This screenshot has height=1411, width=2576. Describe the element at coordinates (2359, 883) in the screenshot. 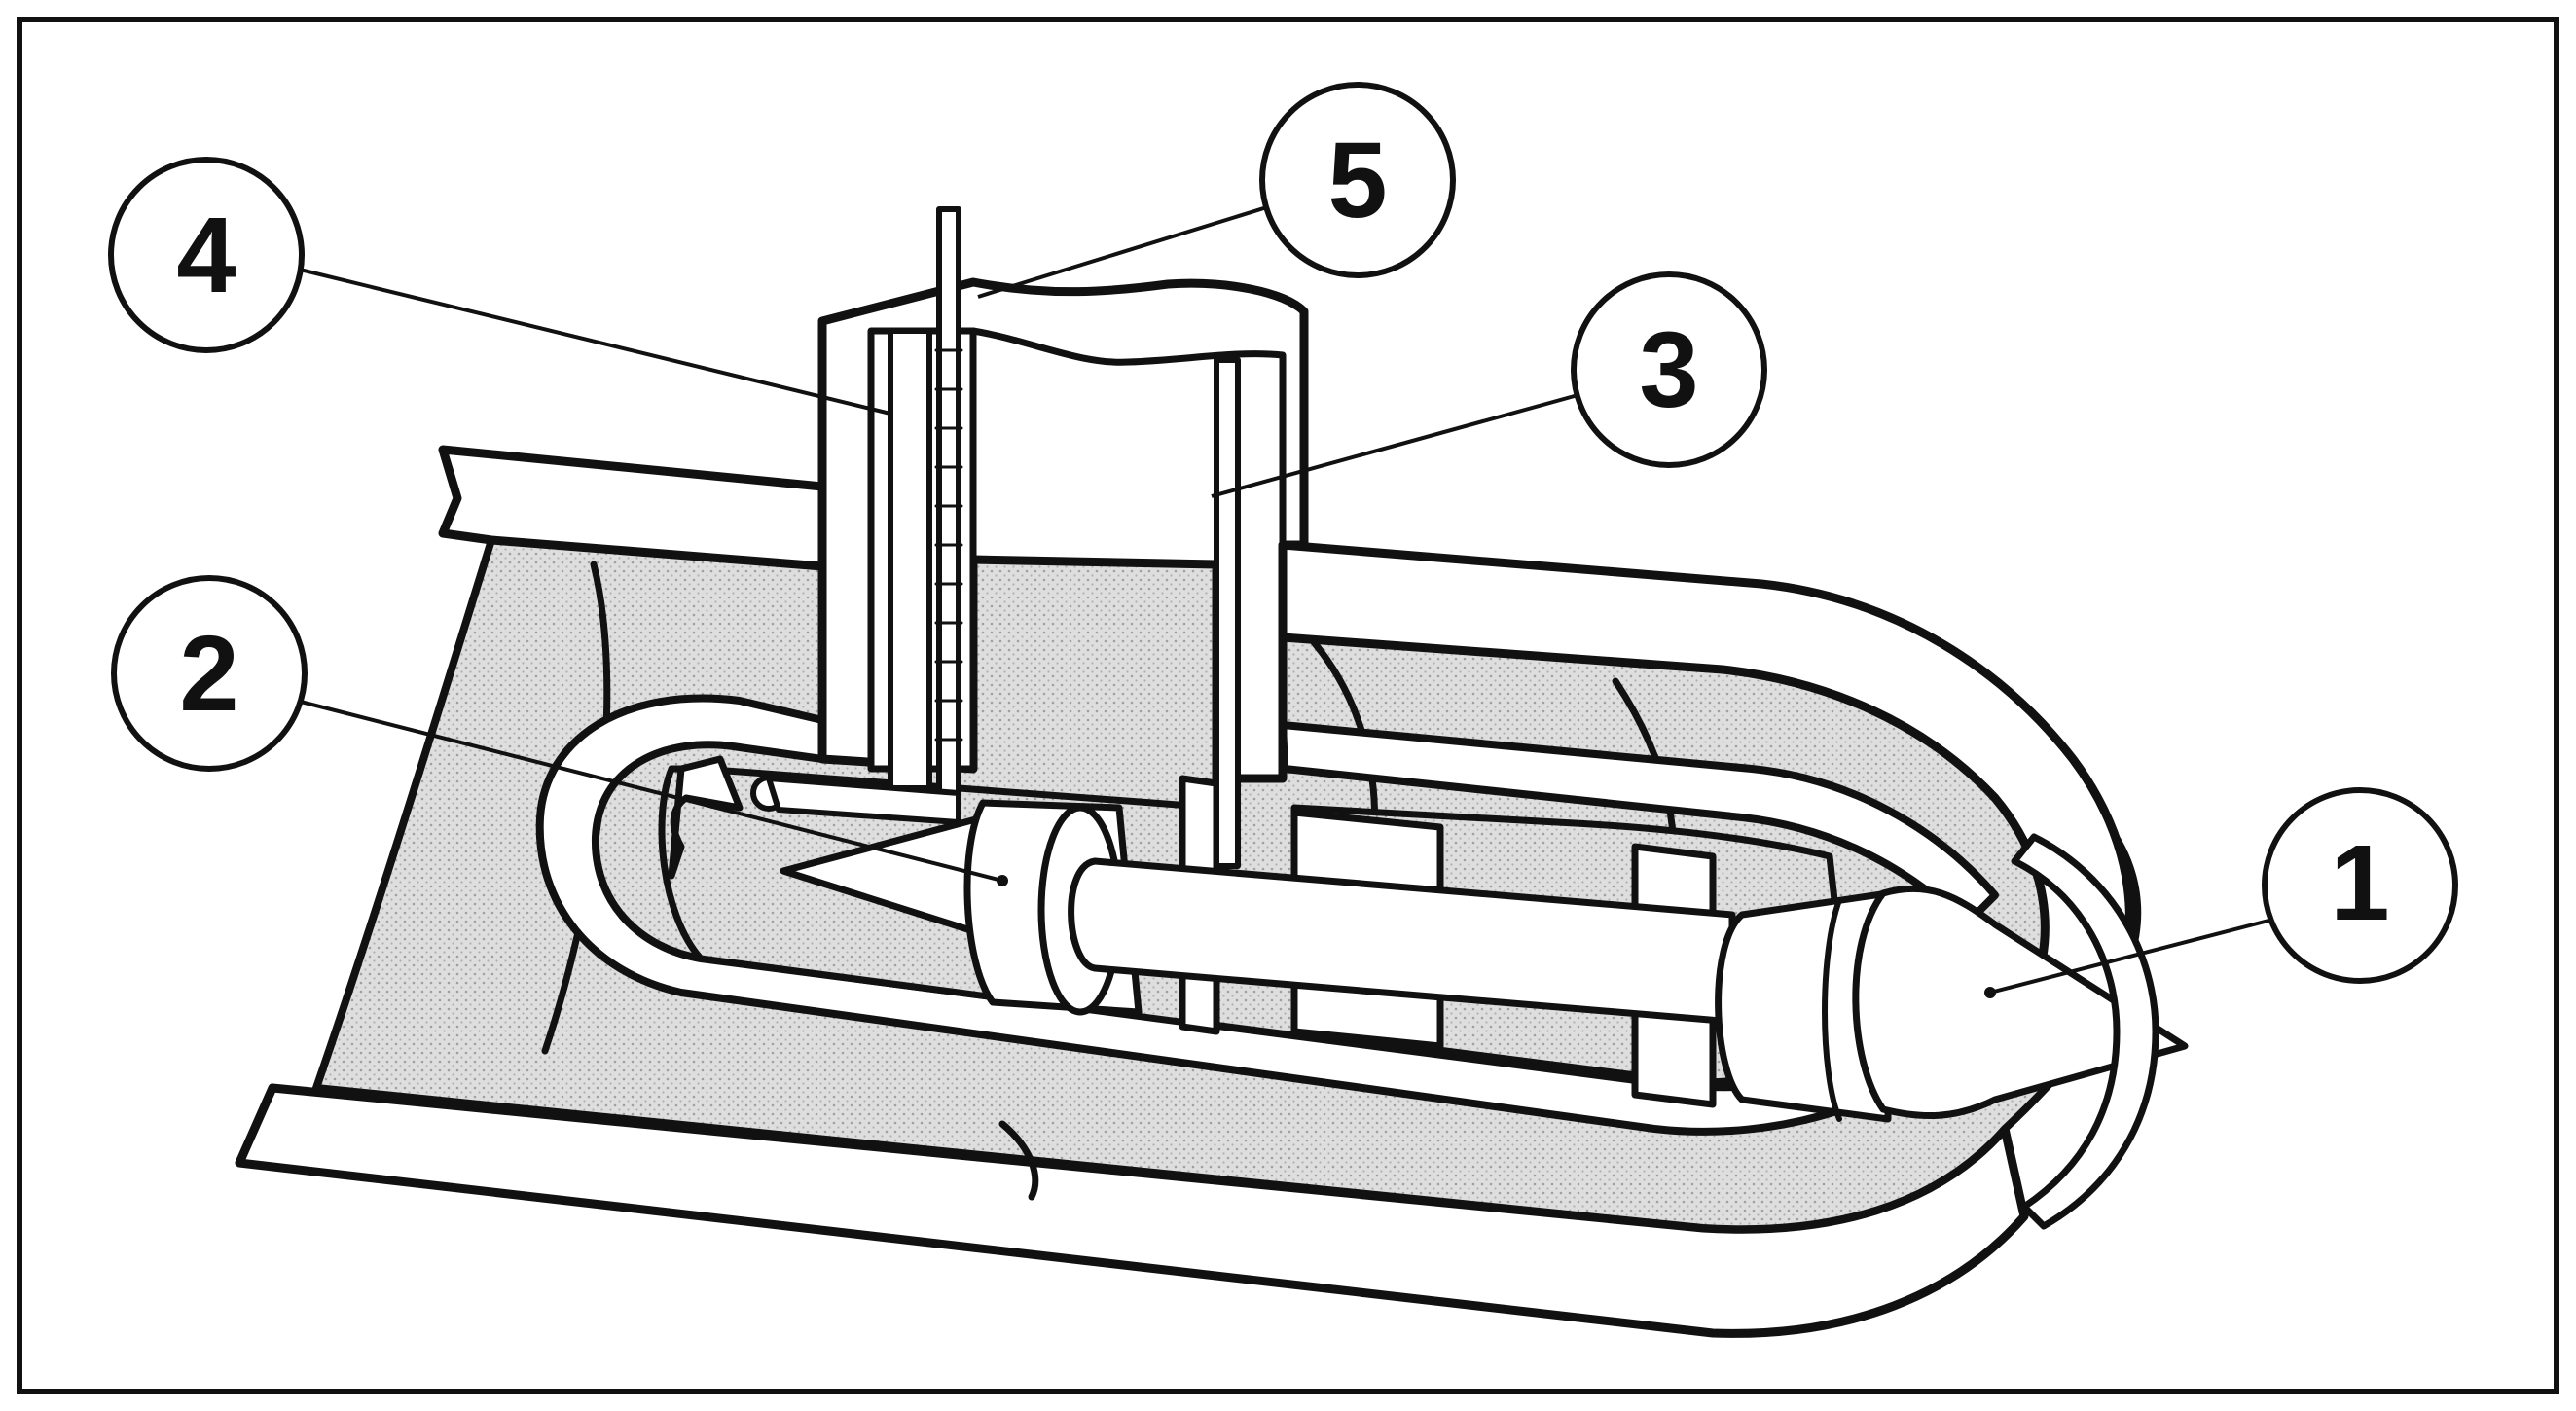

I see `callout-1-label: 1` at that location.